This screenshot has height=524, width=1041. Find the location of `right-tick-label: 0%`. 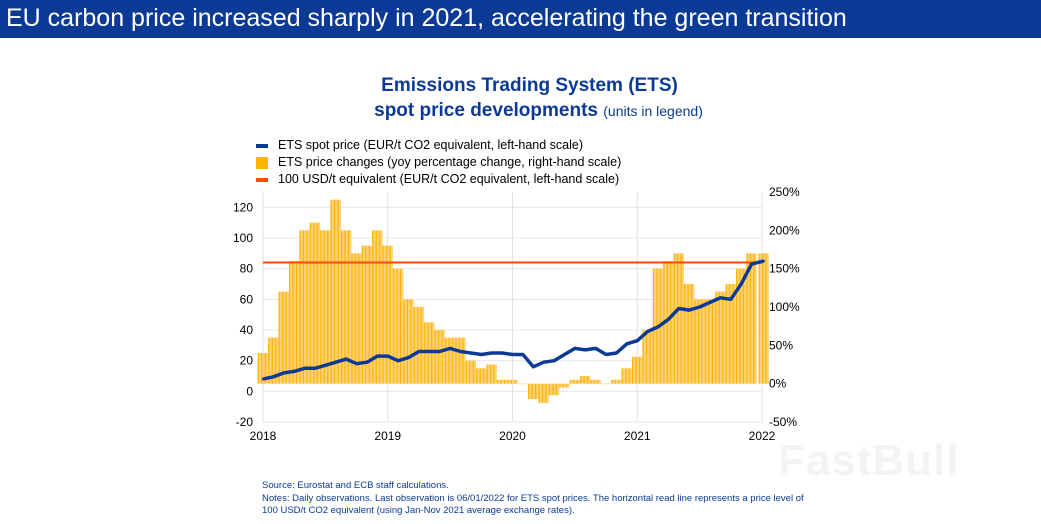

right-tick-label: 0% is located at coordinates (778, 384).